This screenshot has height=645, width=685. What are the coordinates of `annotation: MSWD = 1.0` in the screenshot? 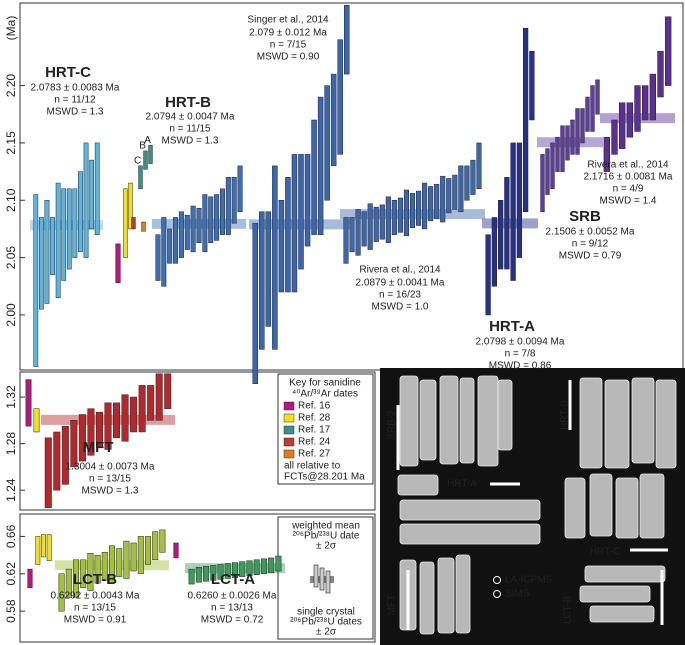 It's located at (400, 307).